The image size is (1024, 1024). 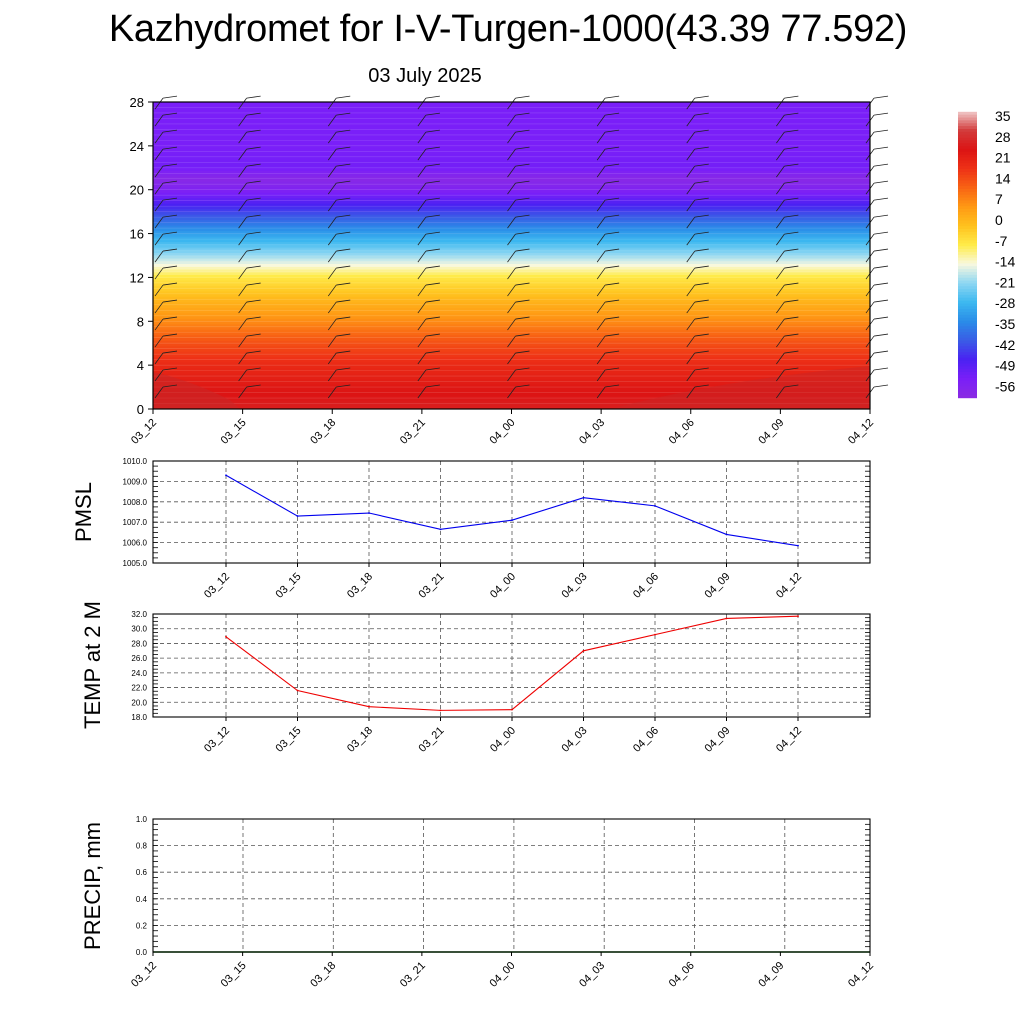 What do you see at coordinates (771, 975) in the screenshot?
I see `precip-x-tick-label: 04_09` at bounding box center [771, 975].